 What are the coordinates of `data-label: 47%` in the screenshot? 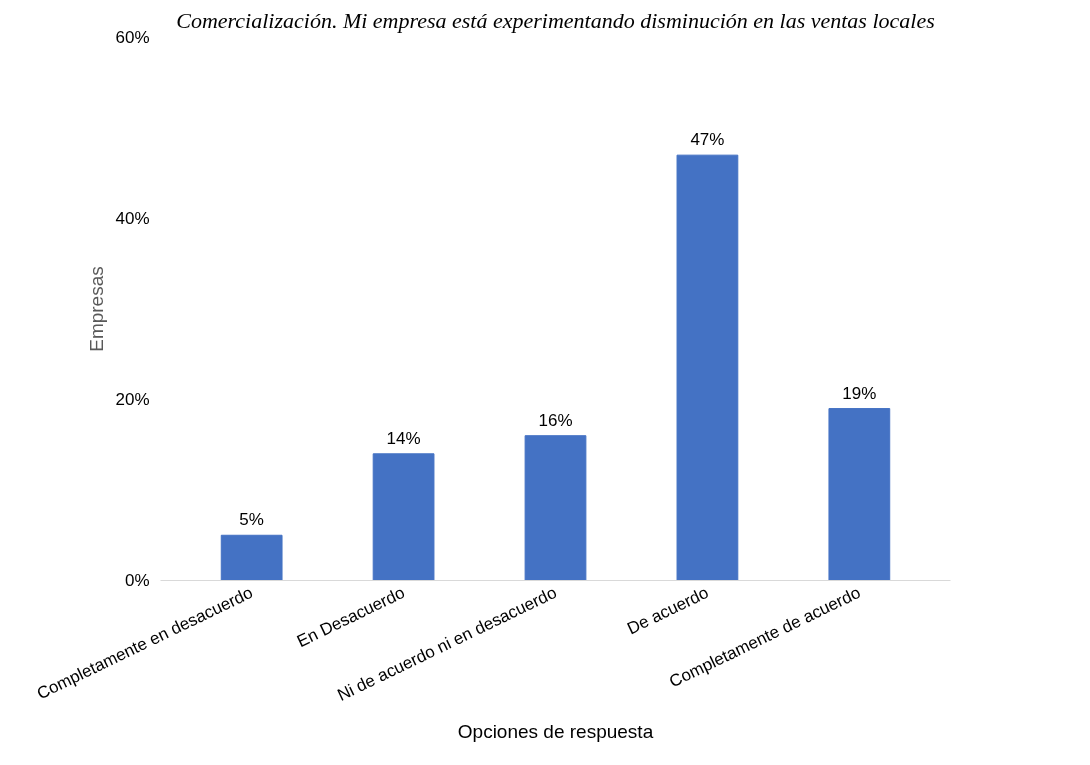 It's located at (707, 140).